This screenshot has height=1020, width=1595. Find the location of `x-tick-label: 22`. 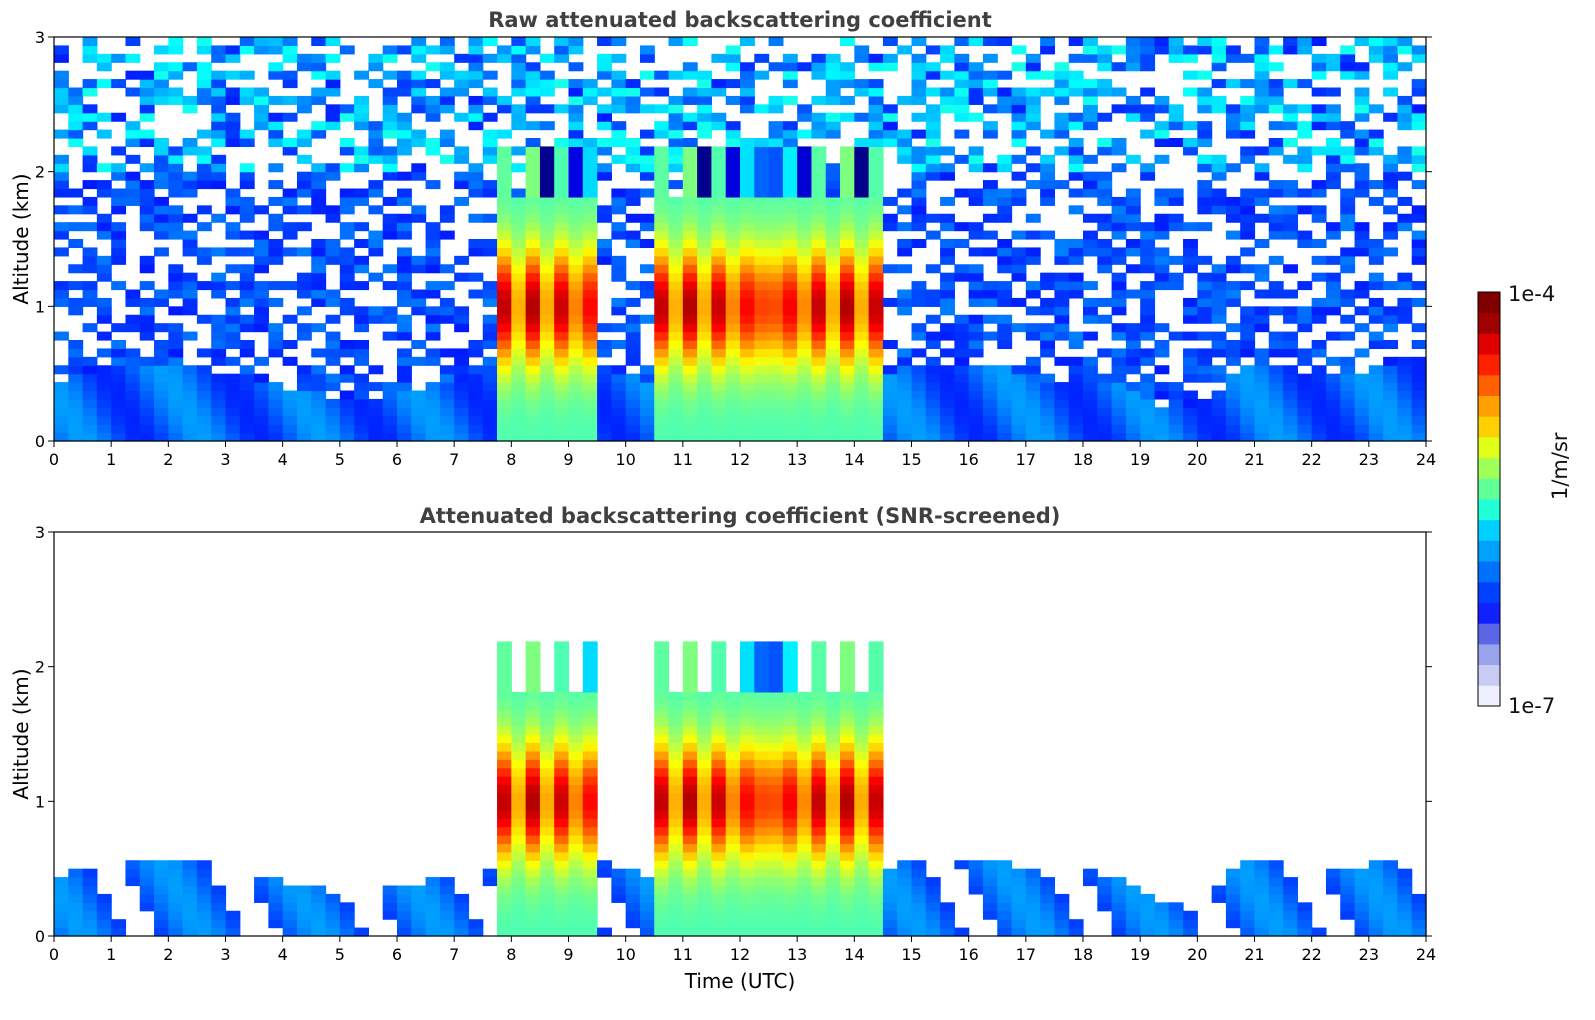

x-tick-label: 22 is located at coordinates (1311, 459).